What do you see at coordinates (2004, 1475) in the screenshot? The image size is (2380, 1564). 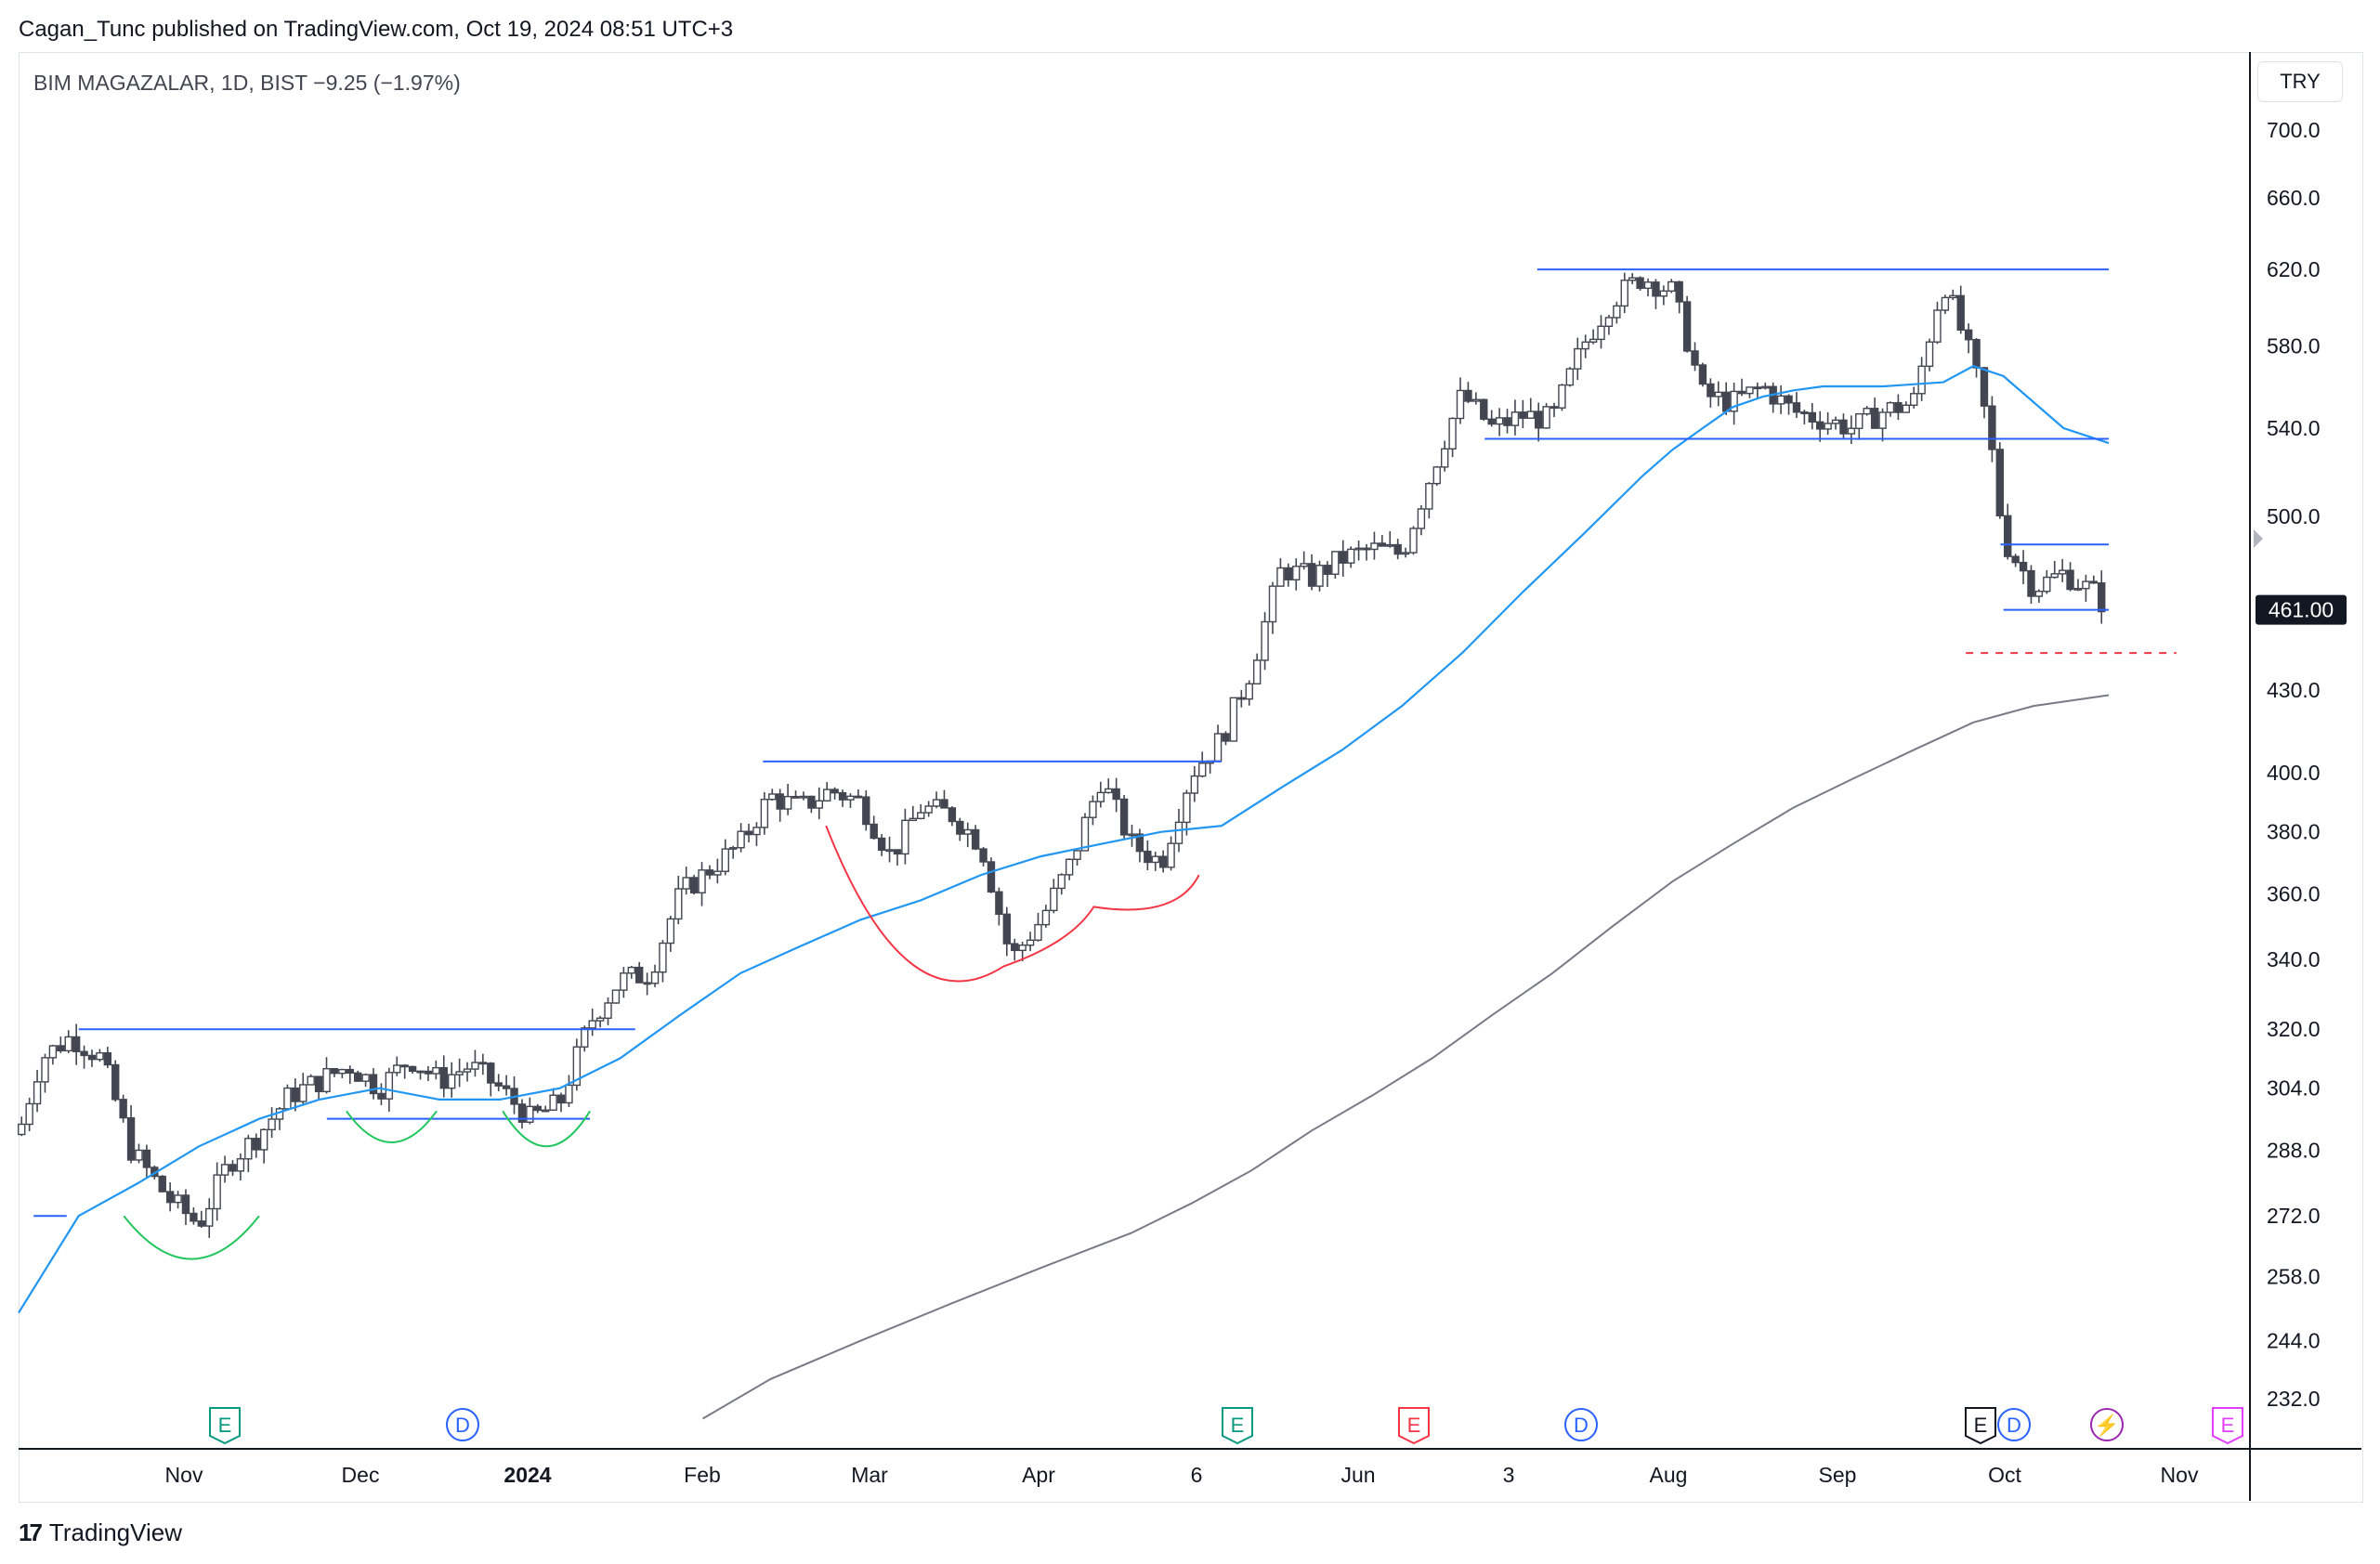 I see `time-tick-label: Oct` at bounding box center [2004, 1475].